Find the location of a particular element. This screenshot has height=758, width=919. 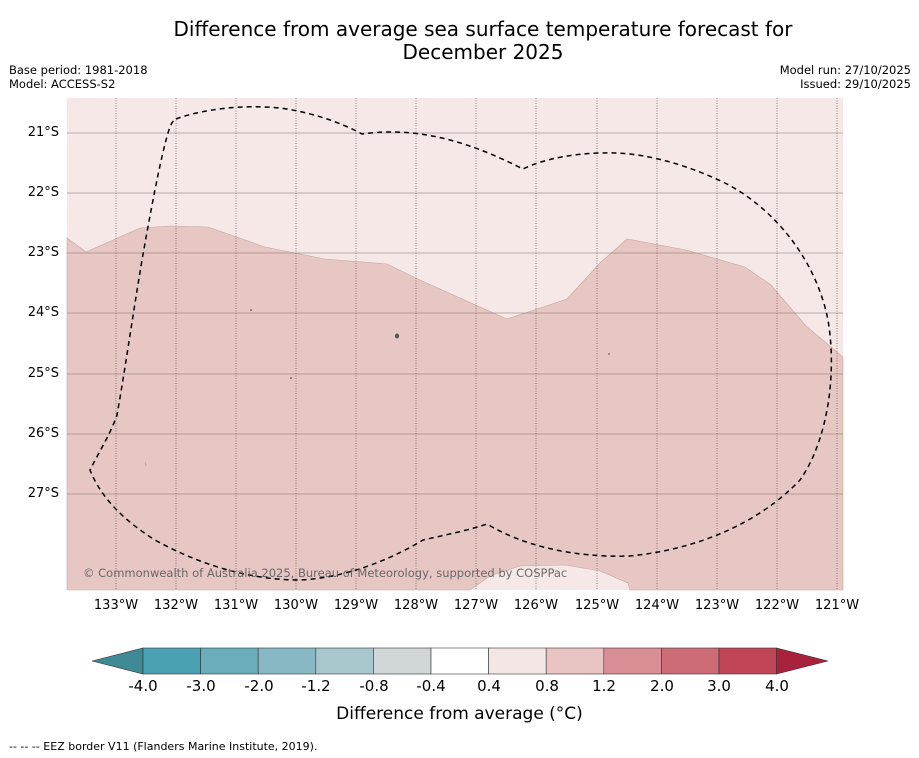

colorbar-tick-label: 4.0 is located at coordinates (777, 686).